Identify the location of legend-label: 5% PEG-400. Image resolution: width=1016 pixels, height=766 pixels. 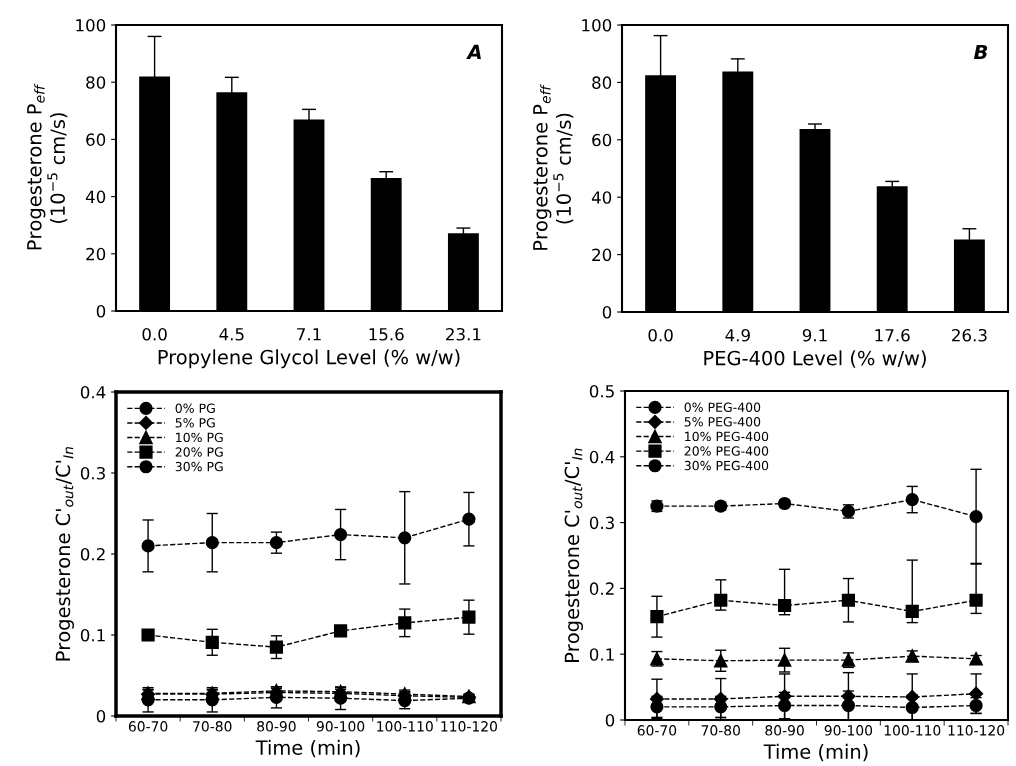
(722, 422).